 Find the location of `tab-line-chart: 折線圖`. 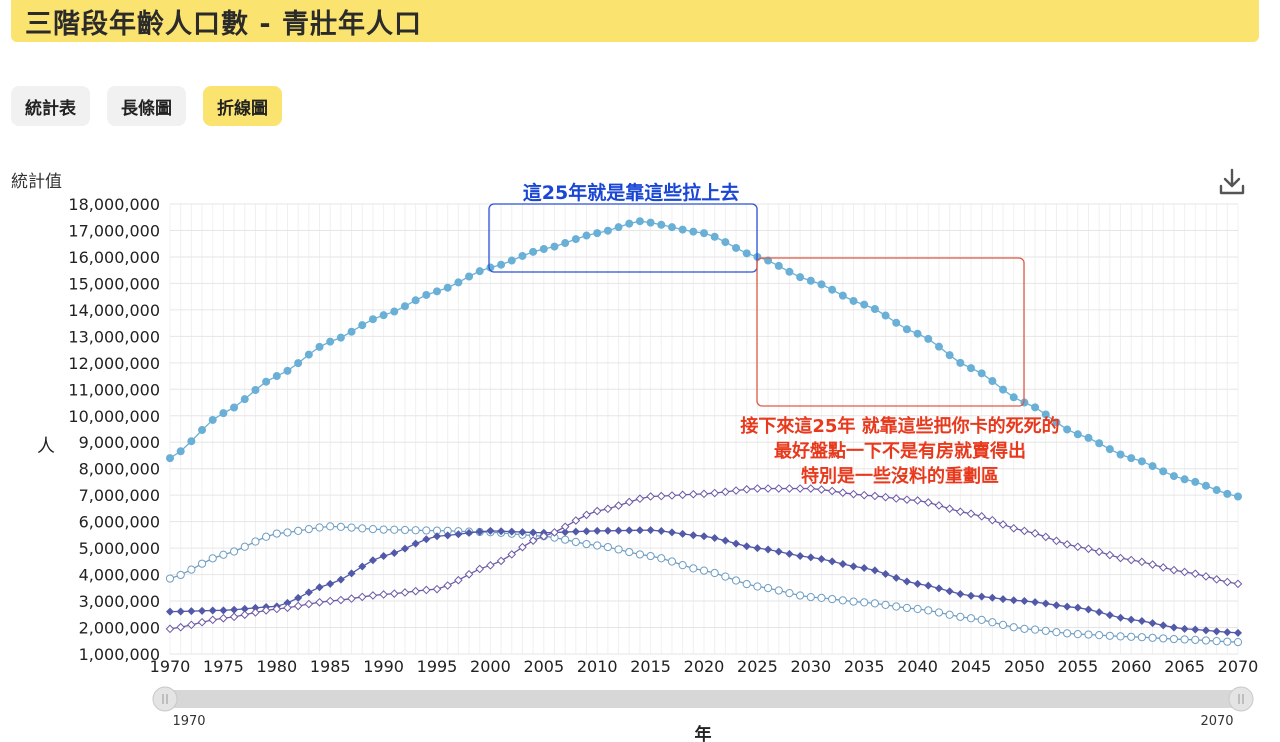

tab-line-chart: 折線圖 is located at coordinates (242, 106).